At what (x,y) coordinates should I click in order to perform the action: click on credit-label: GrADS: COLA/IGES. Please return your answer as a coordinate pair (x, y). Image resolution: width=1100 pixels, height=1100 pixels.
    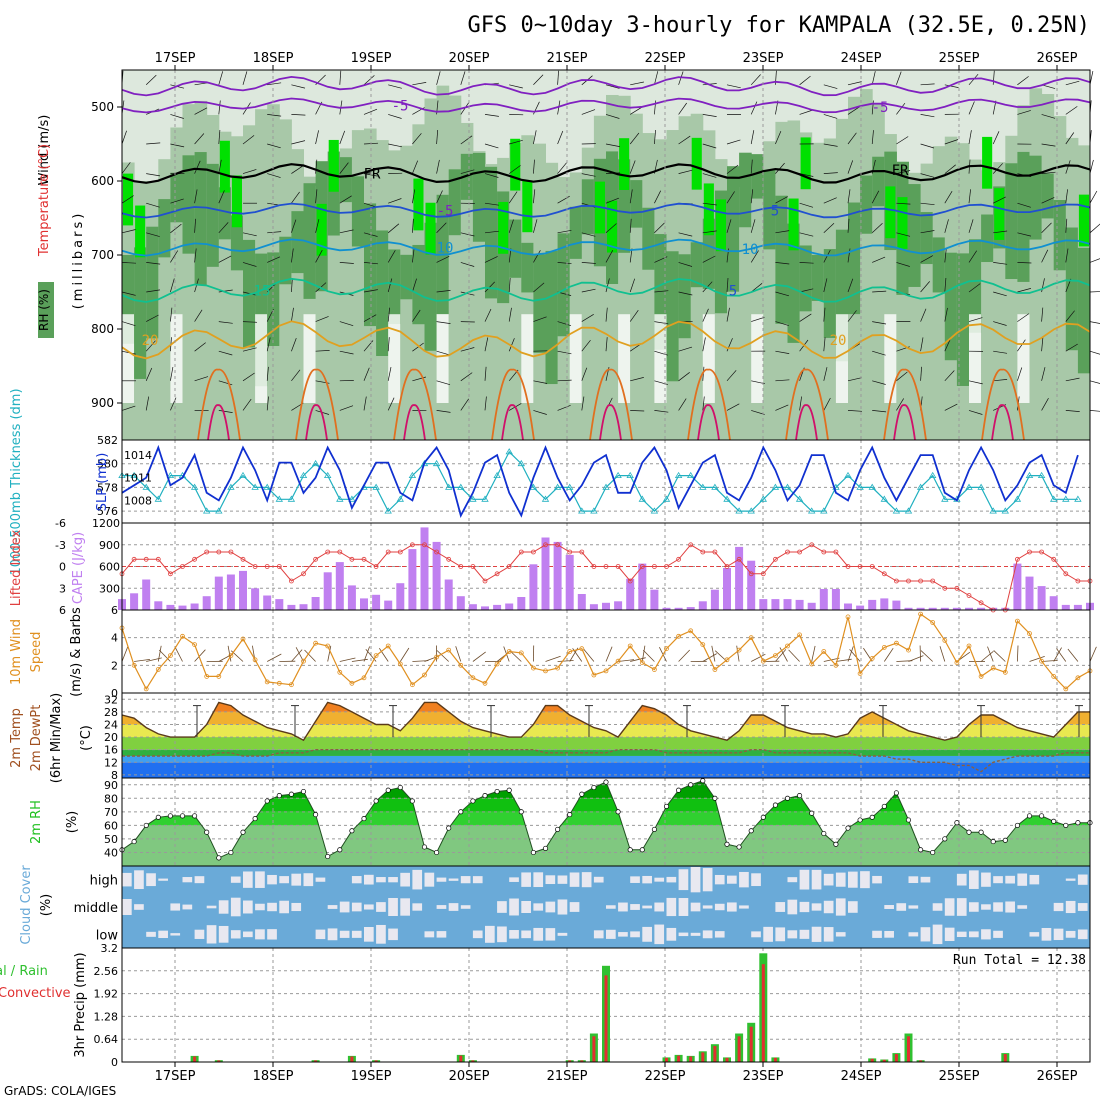
    Looking at the image, I should click on (60, 1091).